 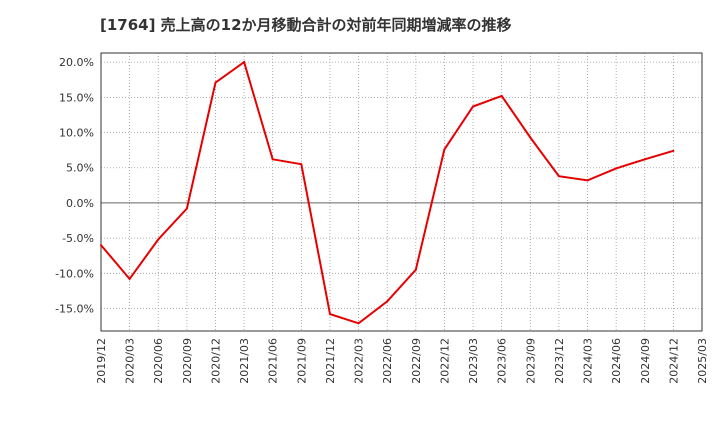 I want to click on x-tick-label: 2022/03, so click(x=359, y=361).